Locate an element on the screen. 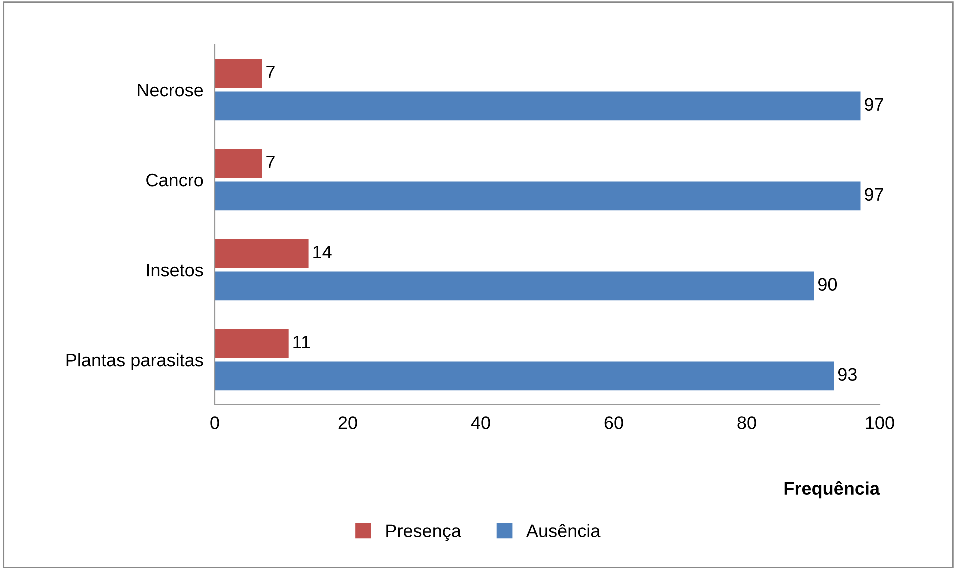 The height and width of the screenshot is (570, 957). data-label: 93 is located at coordinates (847, 375).